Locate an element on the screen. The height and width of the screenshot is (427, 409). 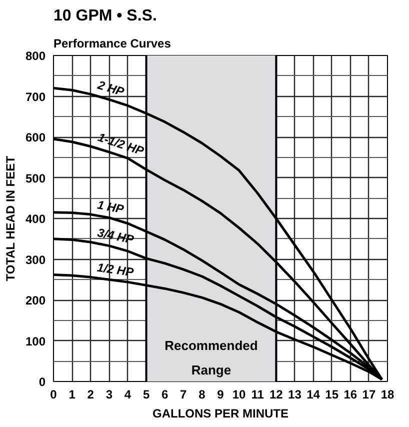
text: 1-1/2 HP is located at coordinates (121, 144).